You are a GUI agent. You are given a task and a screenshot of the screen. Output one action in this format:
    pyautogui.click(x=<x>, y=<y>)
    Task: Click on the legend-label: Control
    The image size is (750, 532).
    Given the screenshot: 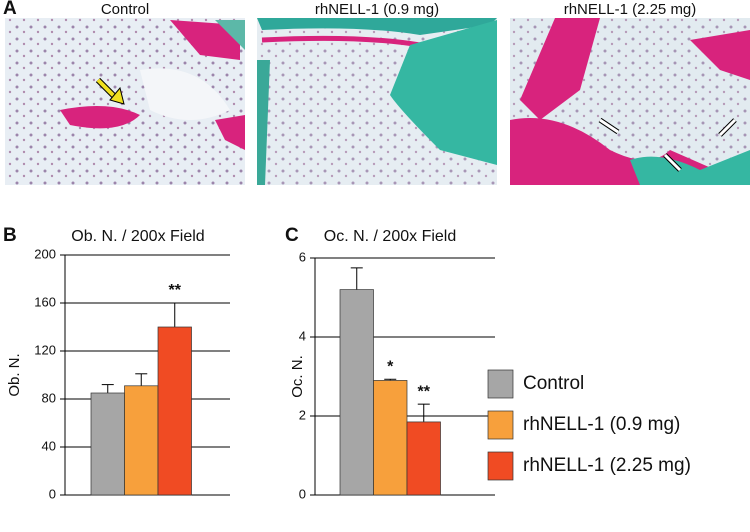 What is the action you would take?
    pyautogui.click(x=553, y=383)
    